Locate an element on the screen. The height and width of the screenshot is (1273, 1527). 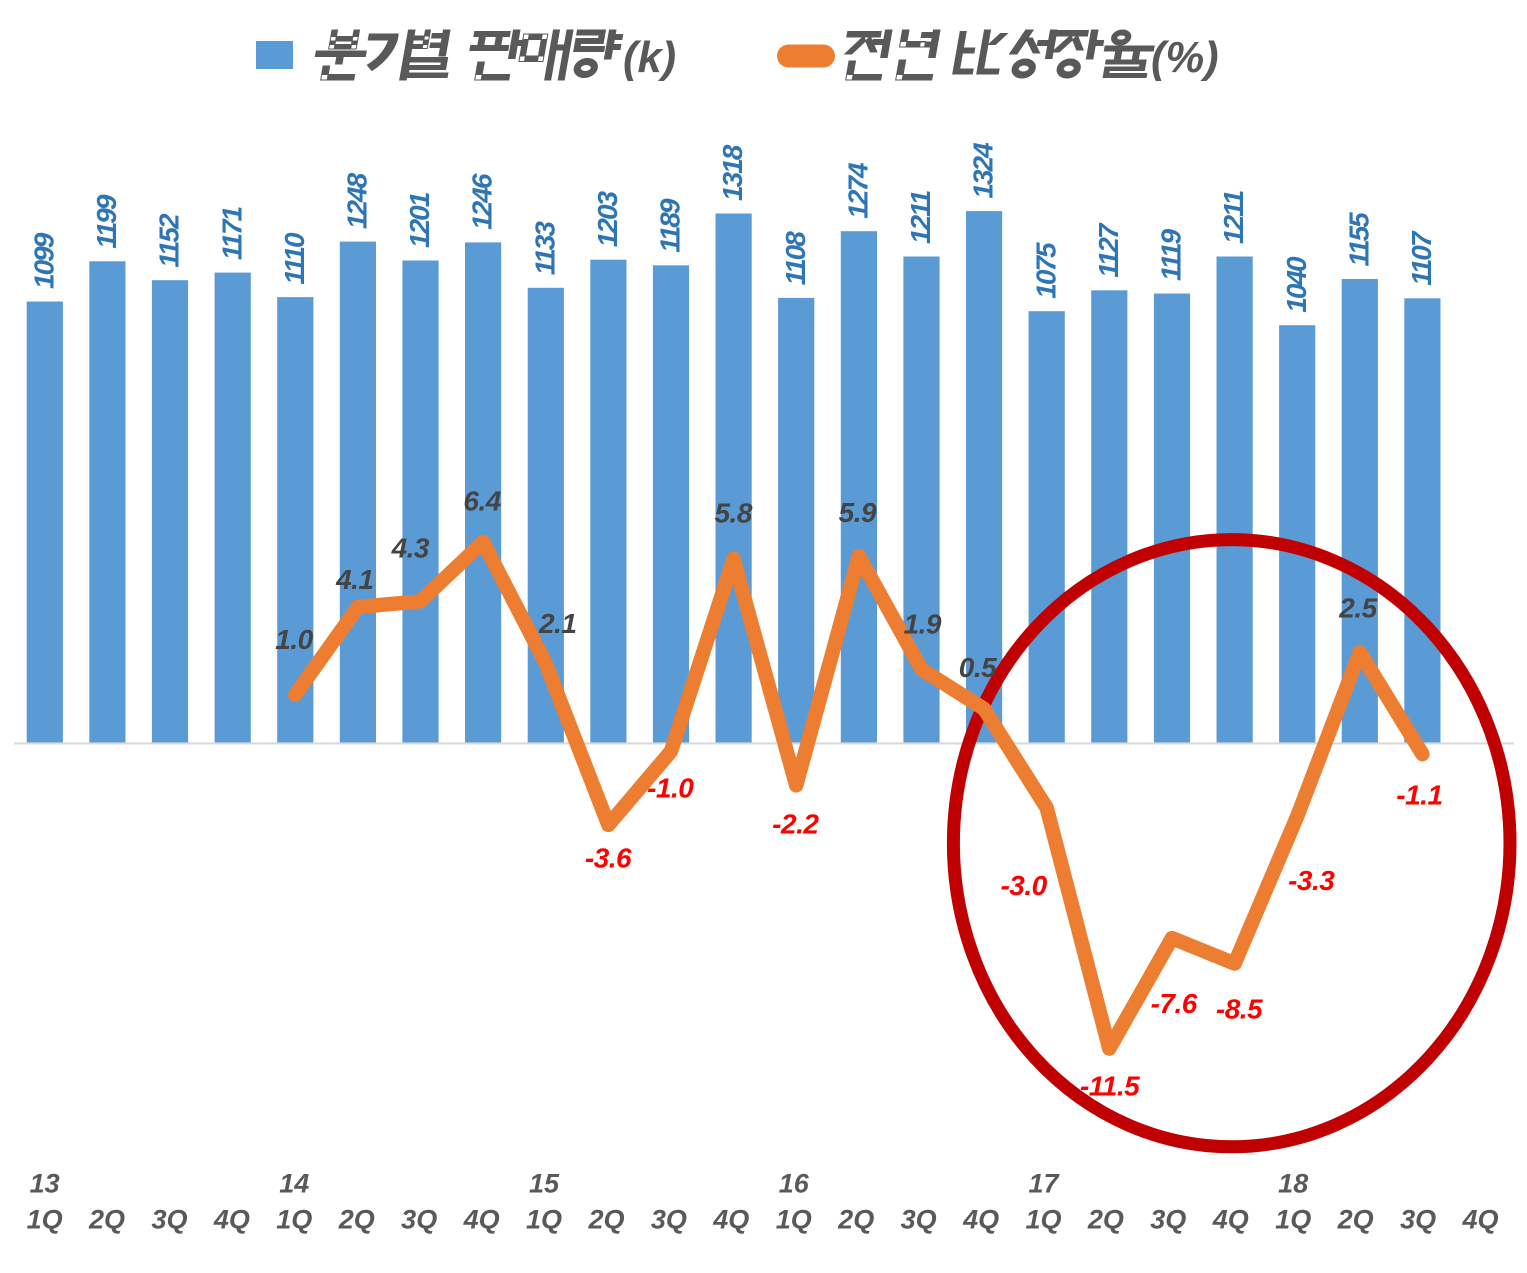
svg-text: 1318 is located at coordinates (732, 172).